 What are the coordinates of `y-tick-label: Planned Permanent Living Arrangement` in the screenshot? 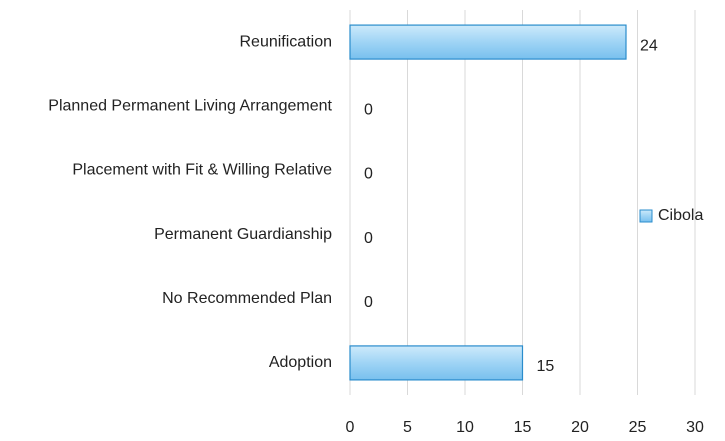 It's located at (190, 105).